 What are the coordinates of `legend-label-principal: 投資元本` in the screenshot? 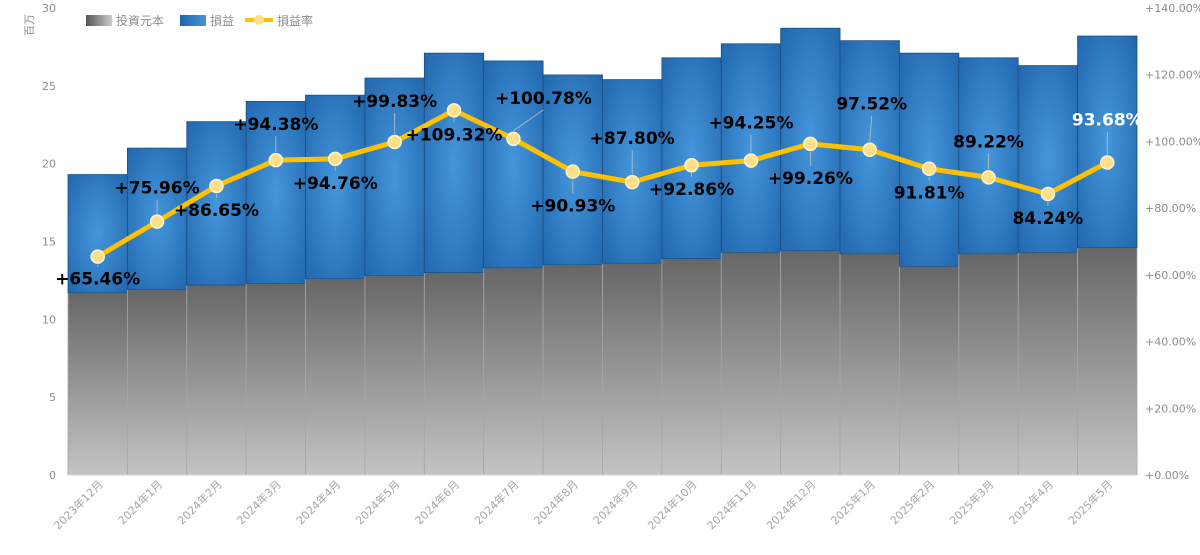 It's located at (140, 20).